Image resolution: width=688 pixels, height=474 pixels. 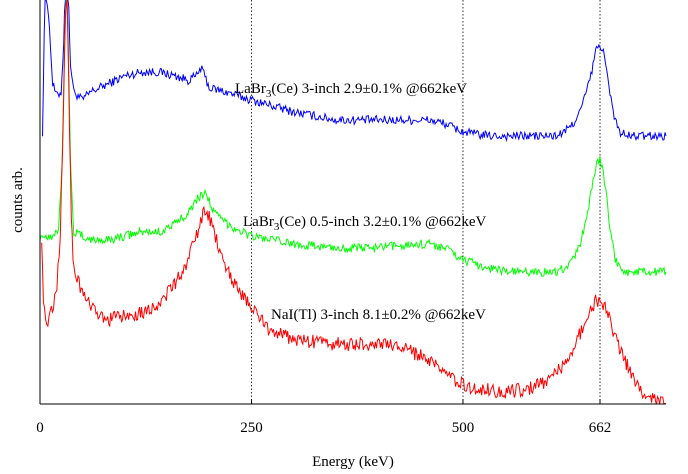 I want to click on annotation-labr3-3inch-subscript: 3, so click(x=269, y=94).